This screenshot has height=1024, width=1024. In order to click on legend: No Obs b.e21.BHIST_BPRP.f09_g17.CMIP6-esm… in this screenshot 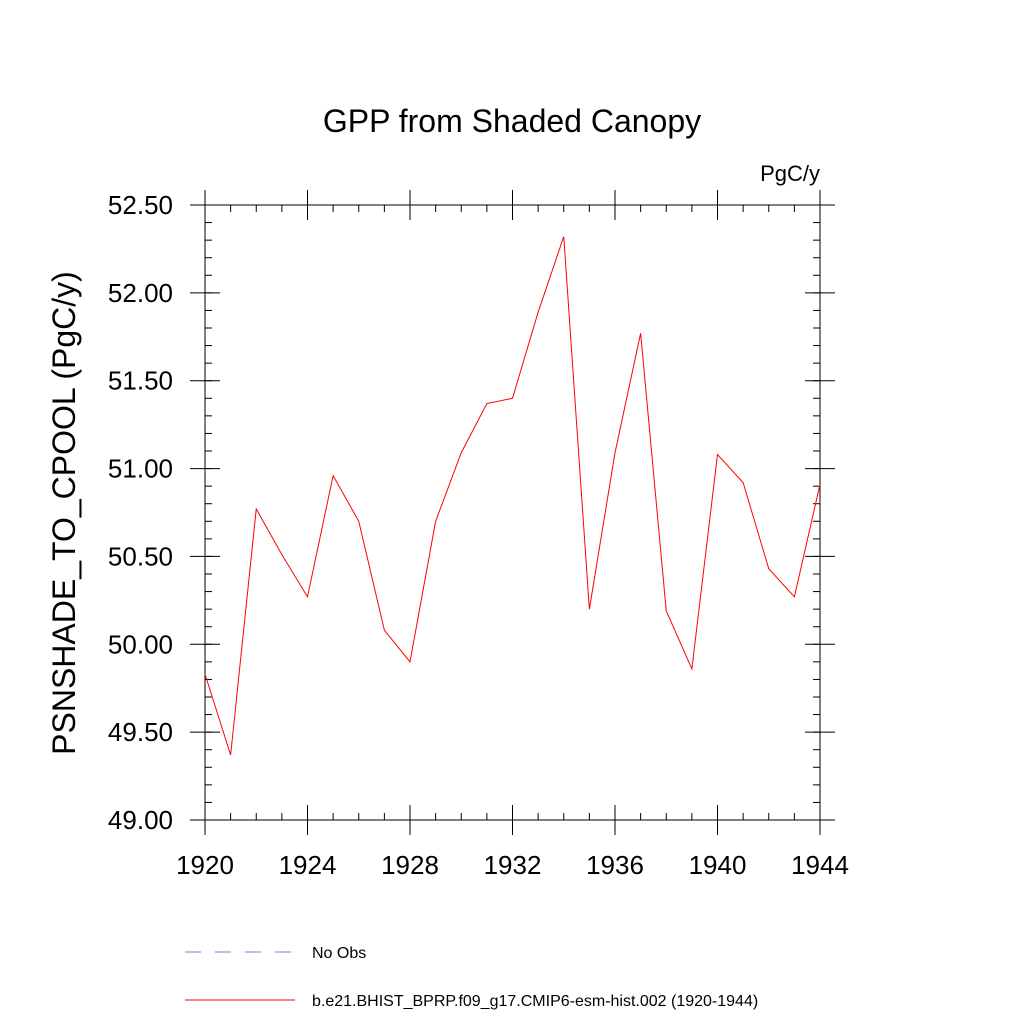, I will do `click(471, 977)`.